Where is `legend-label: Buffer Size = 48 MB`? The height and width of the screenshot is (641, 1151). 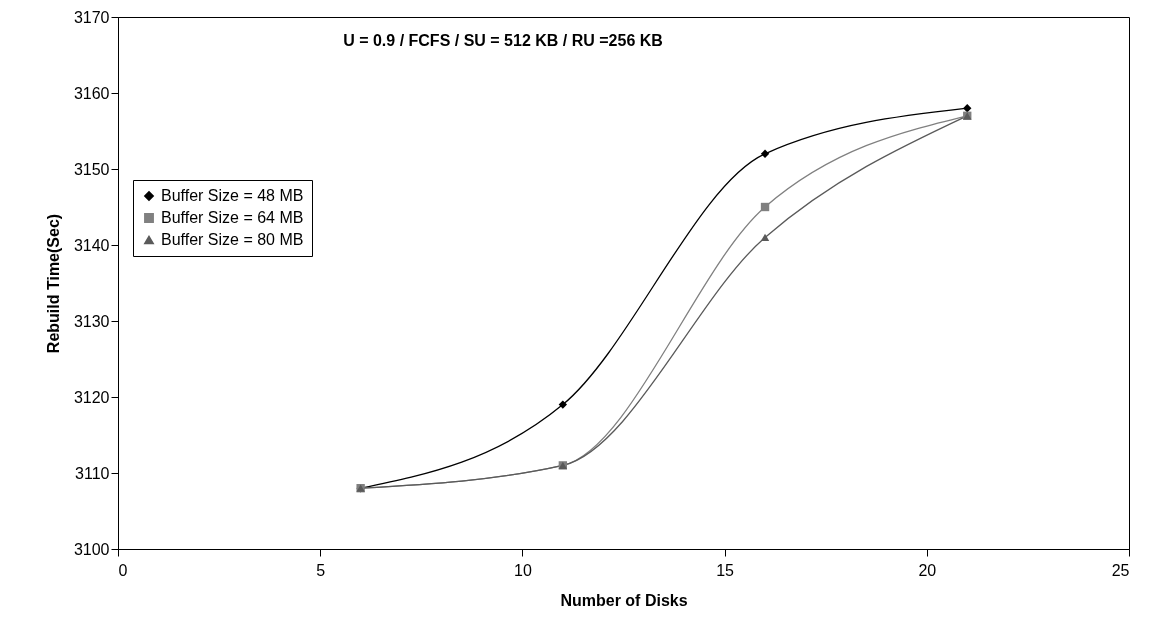 legend-label: Buffer Size = 48 MB is located at coordinates (232, 195).